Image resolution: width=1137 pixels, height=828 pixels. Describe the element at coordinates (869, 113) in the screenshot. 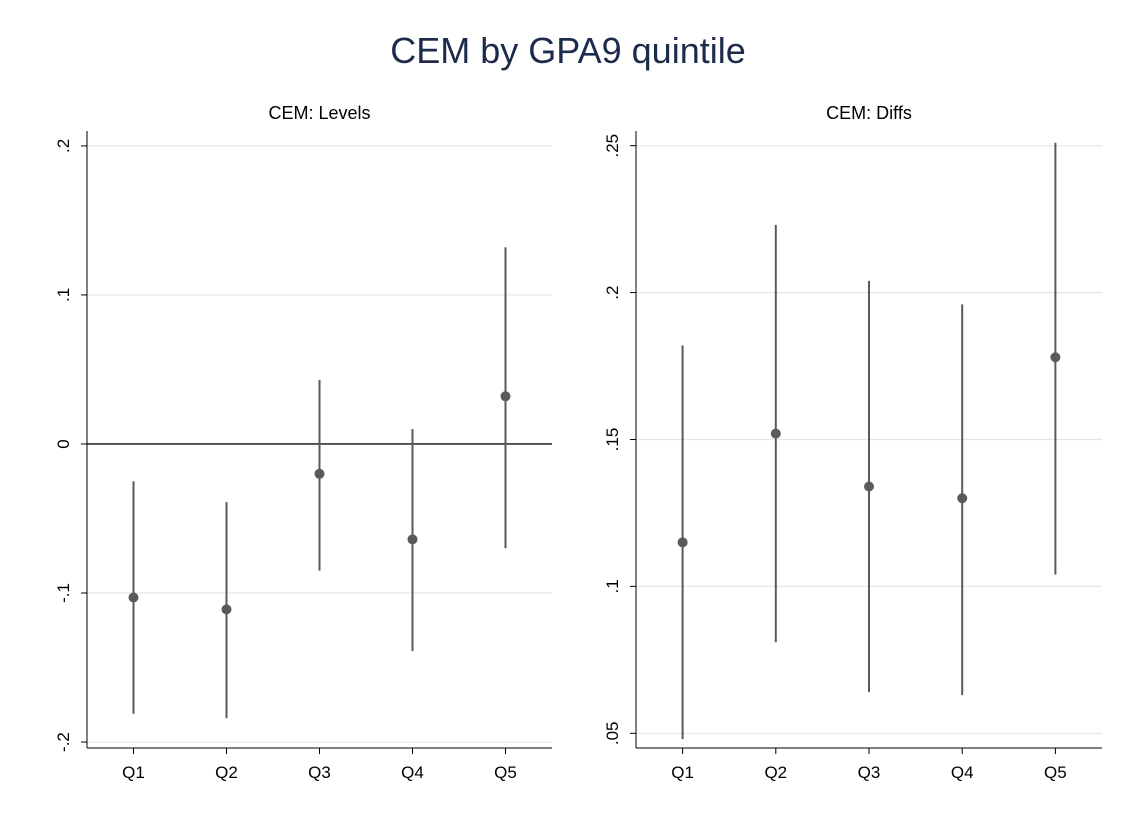

I see `panel-title: CEM: Diffs` at that location.